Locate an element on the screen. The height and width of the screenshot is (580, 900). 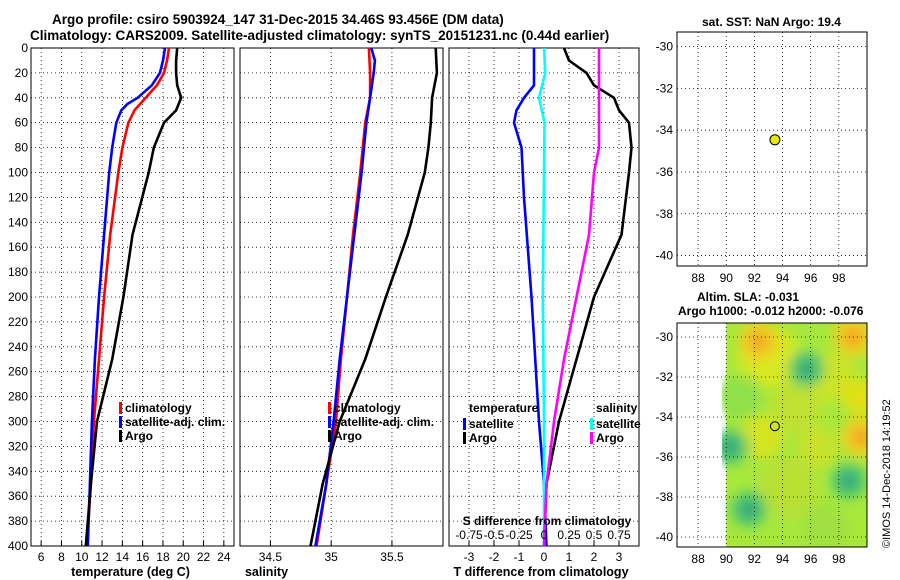
x-tick-label: 18 is located at coordinates (163, 557).